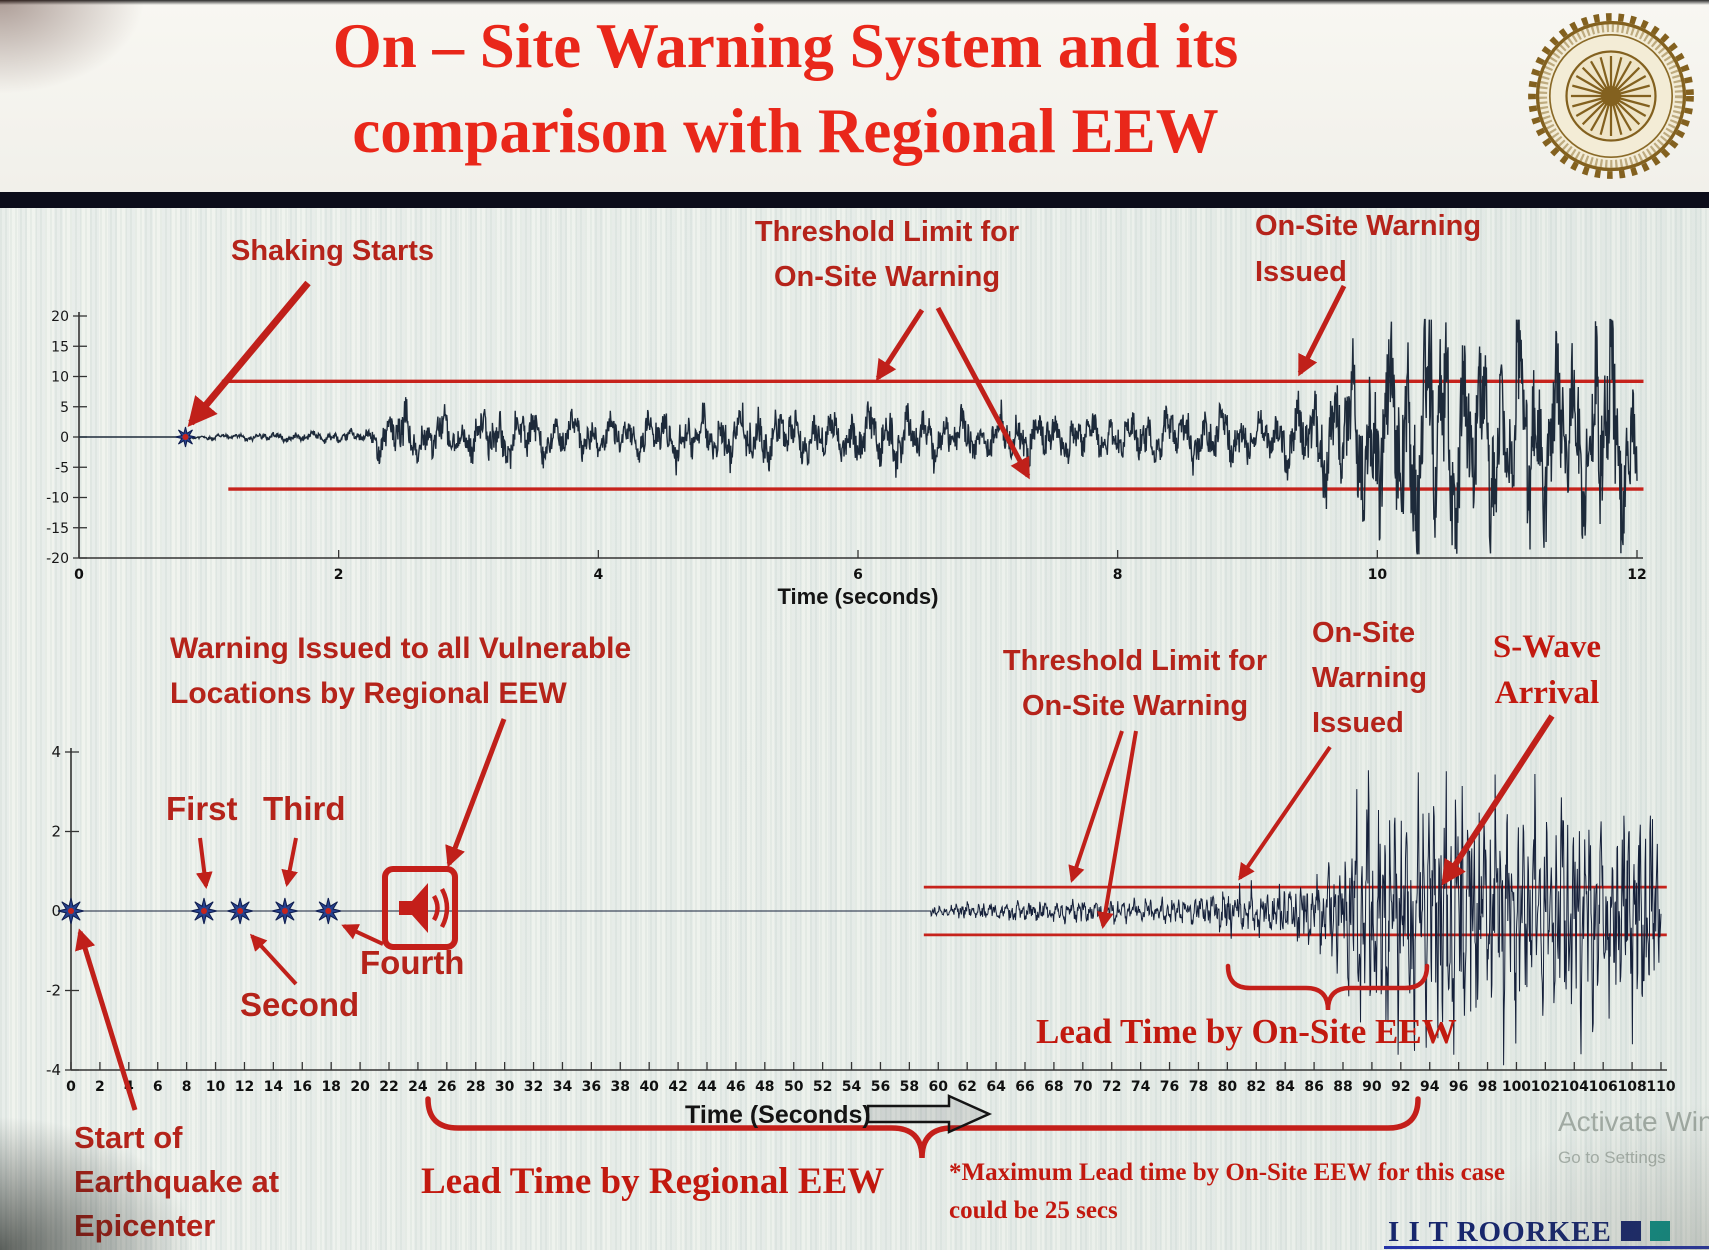 The height and width of the screenshot is (1250, 1709). I want to click on svg-text: 110, so click(1660, 1087).